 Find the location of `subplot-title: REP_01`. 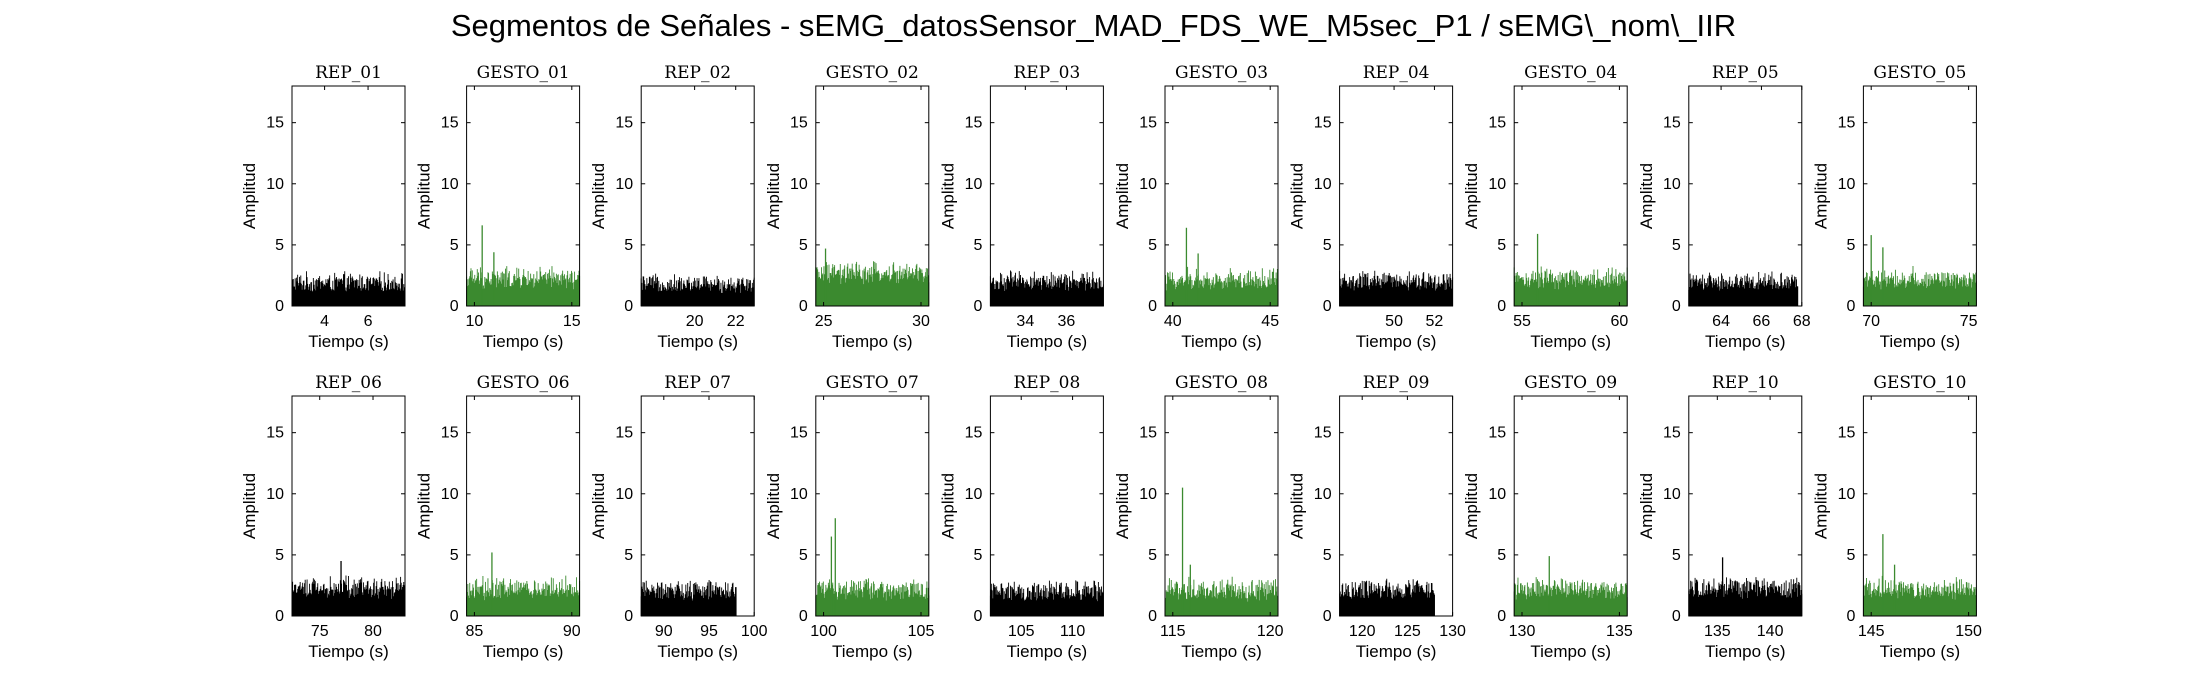

subplot-title: REP_01 is located at coordinates (348, 73).